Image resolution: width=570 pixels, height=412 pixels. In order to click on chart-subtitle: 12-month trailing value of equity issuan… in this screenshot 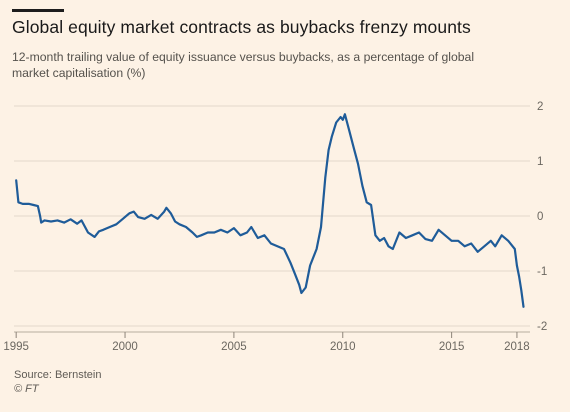, I will do `click(243, 65)`.